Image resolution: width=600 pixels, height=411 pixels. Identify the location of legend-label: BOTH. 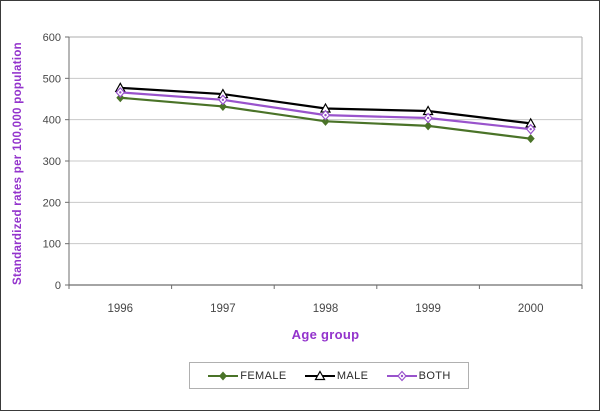
(434, 375).